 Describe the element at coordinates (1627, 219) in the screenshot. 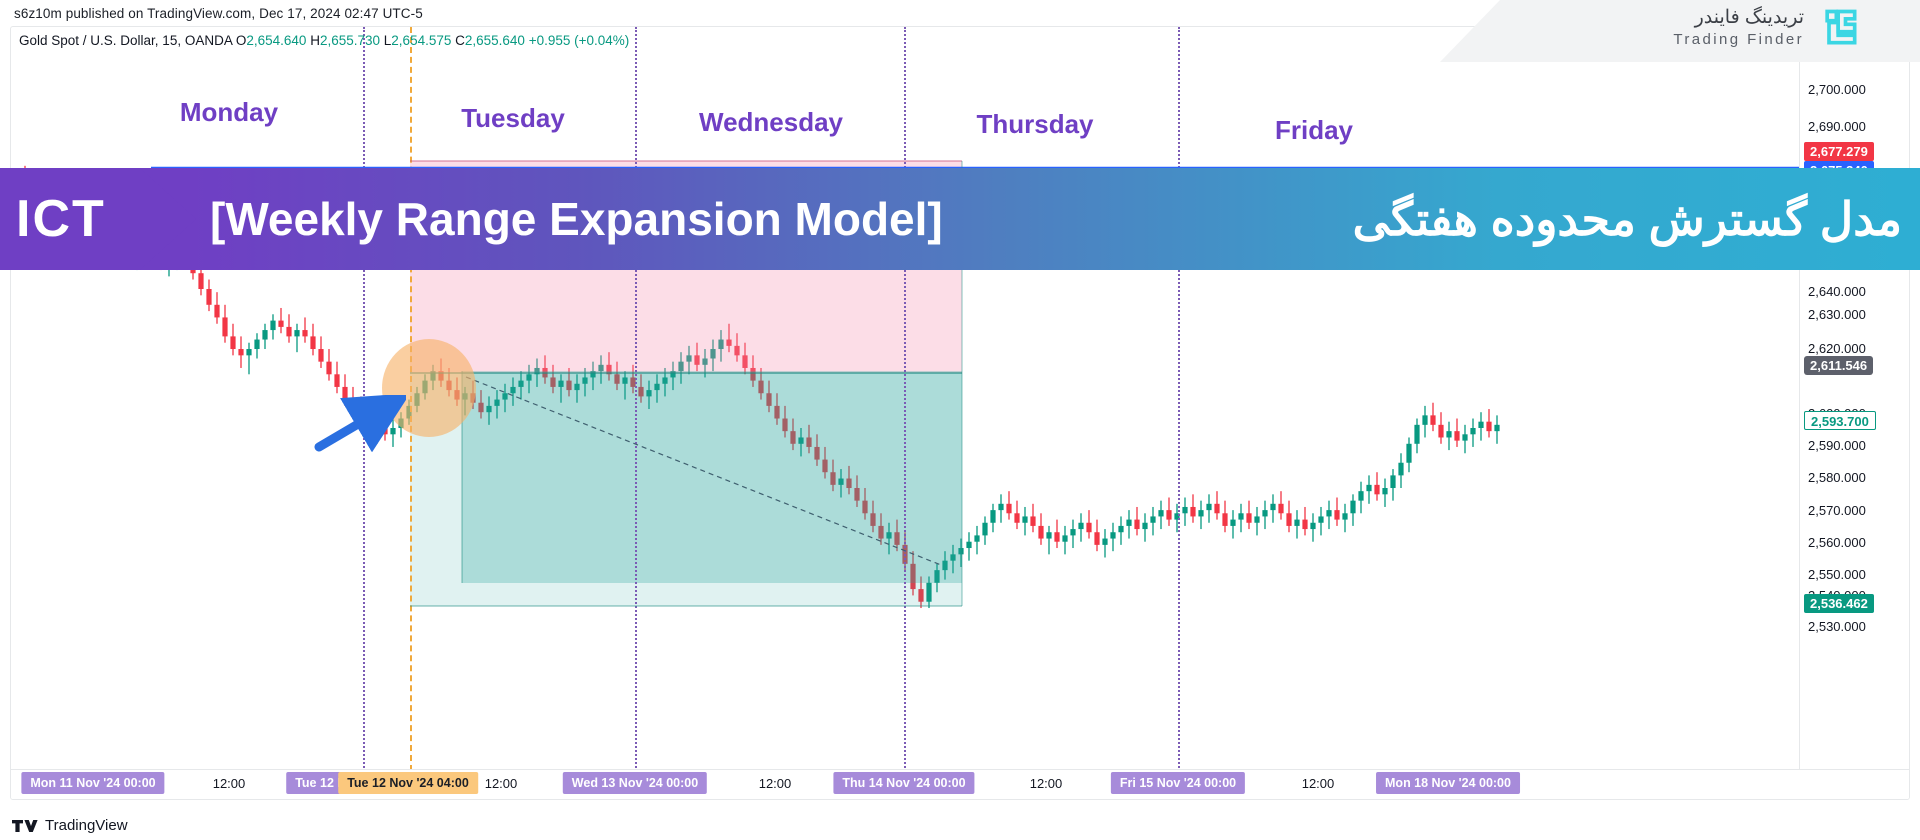

I see `banner-title-fa: مدل گسترش محدوده هفتگی` at that location.